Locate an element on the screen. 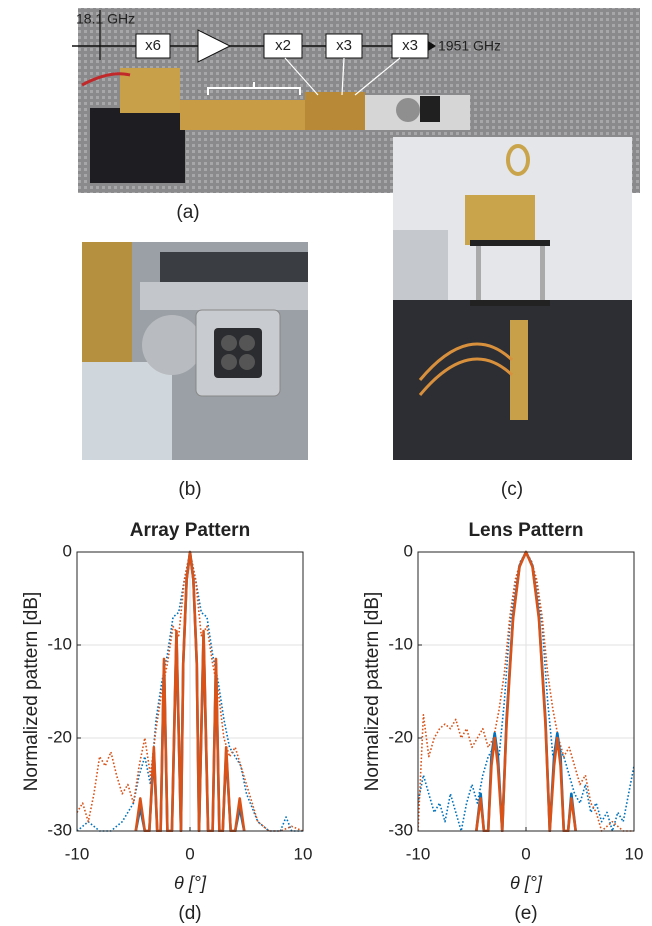 This screenshot has height=926, width=652. caption: (c) is located at coordinates (512, 489).